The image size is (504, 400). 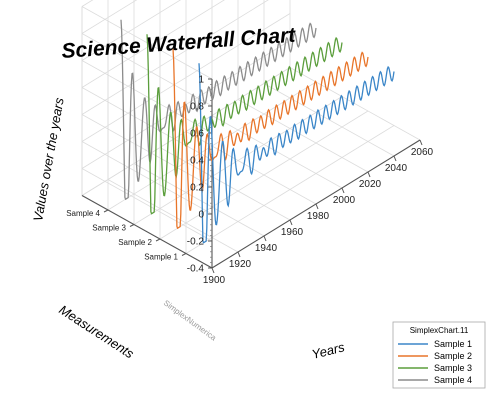 I want to click on z-tick-label: Sample 1, so click(x=161, y=257).